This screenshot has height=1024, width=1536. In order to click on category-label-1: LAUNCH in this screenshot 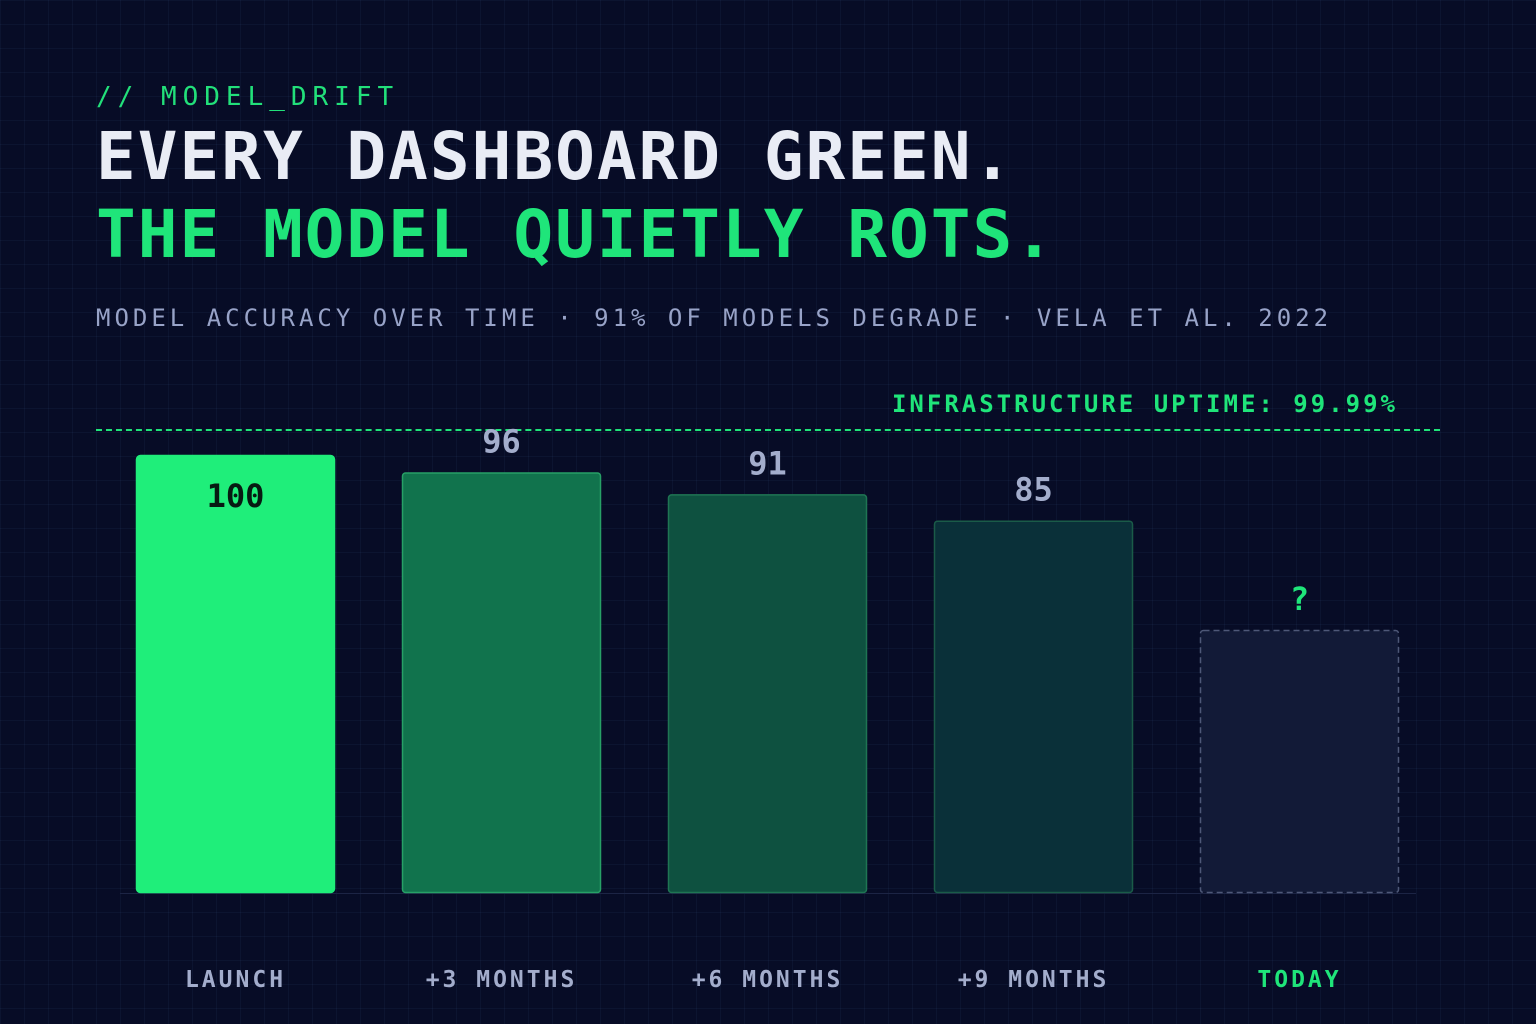, I will do `click(235, 980)`.